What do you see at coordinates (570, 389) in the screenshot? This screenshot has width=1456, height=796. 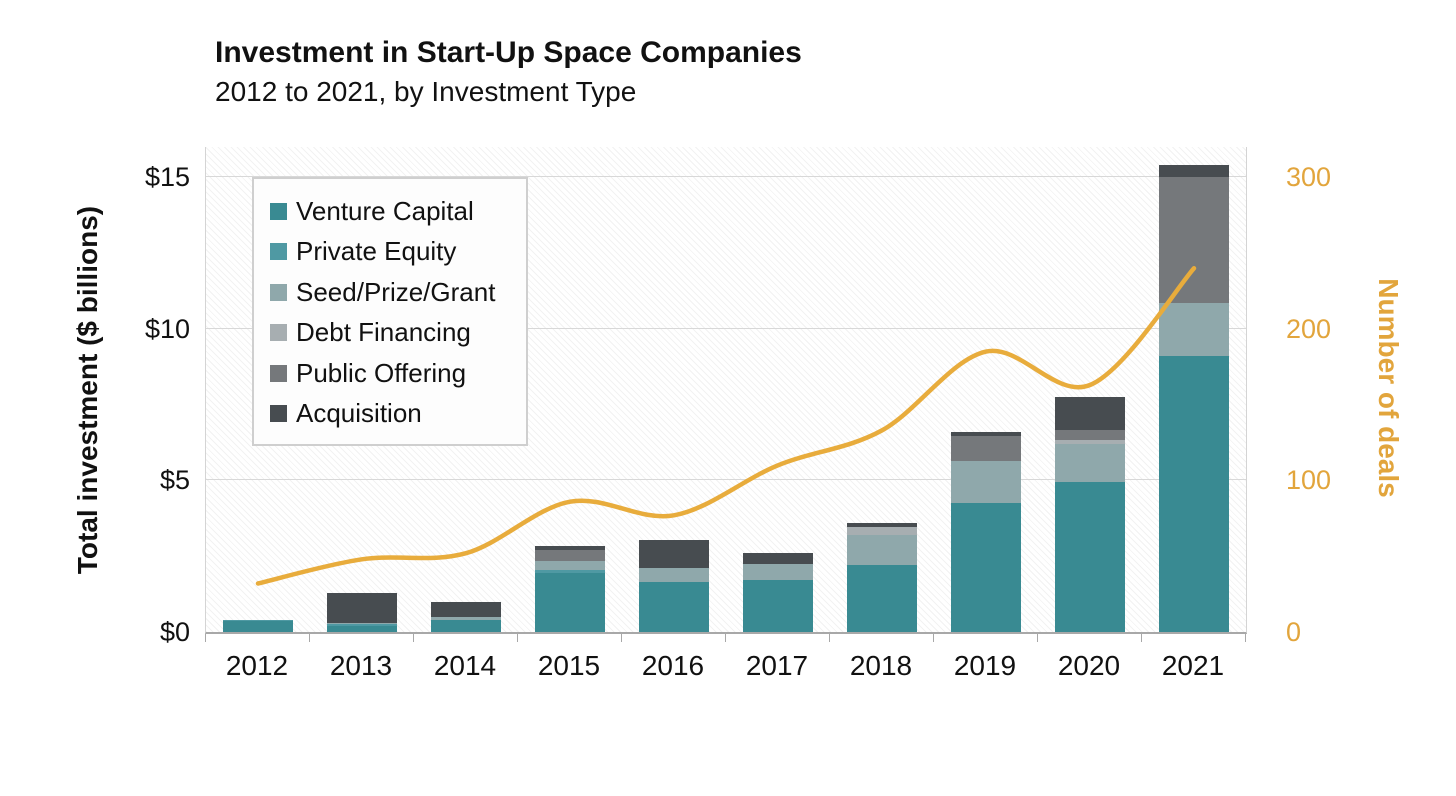 I see `bar-group-2015` at bounding box center [570, 389].